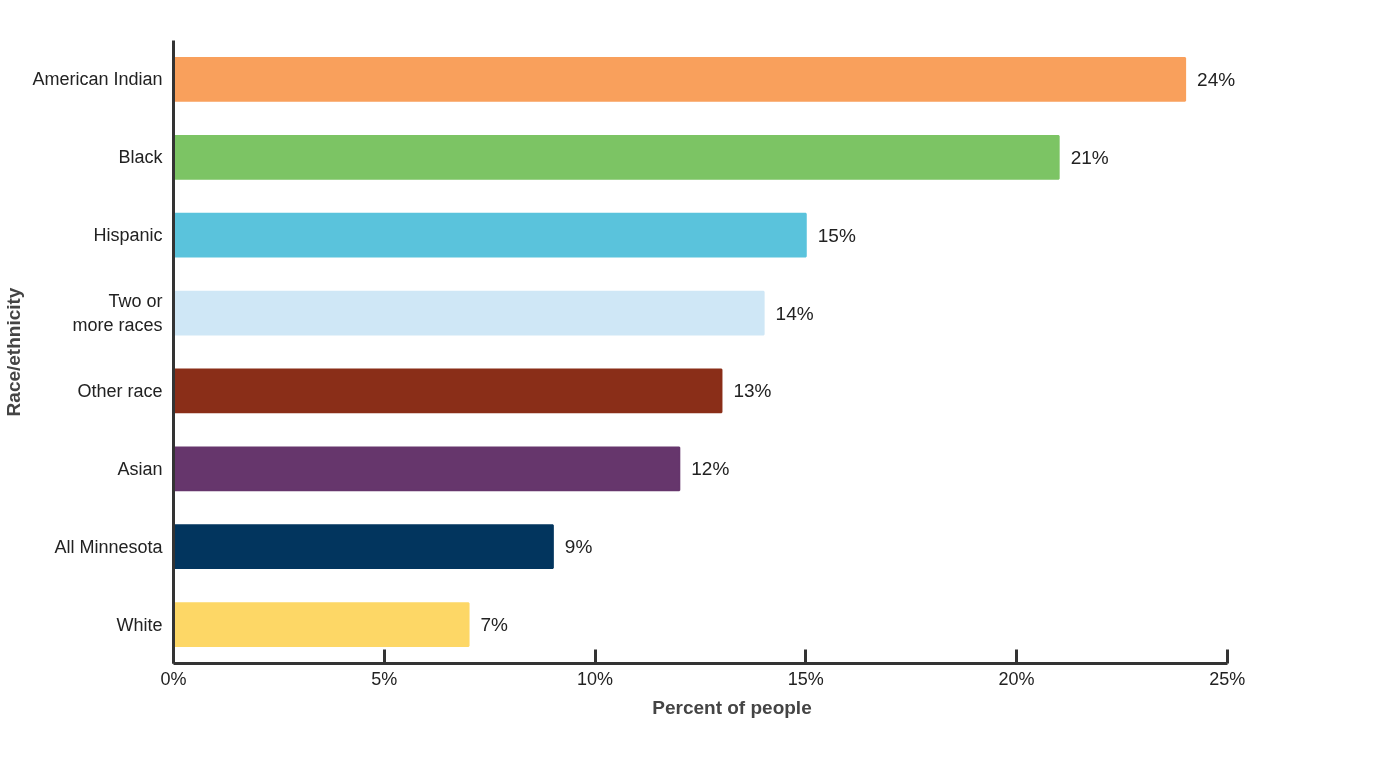  I want to click on data-label: 9%, so click(578, 547).